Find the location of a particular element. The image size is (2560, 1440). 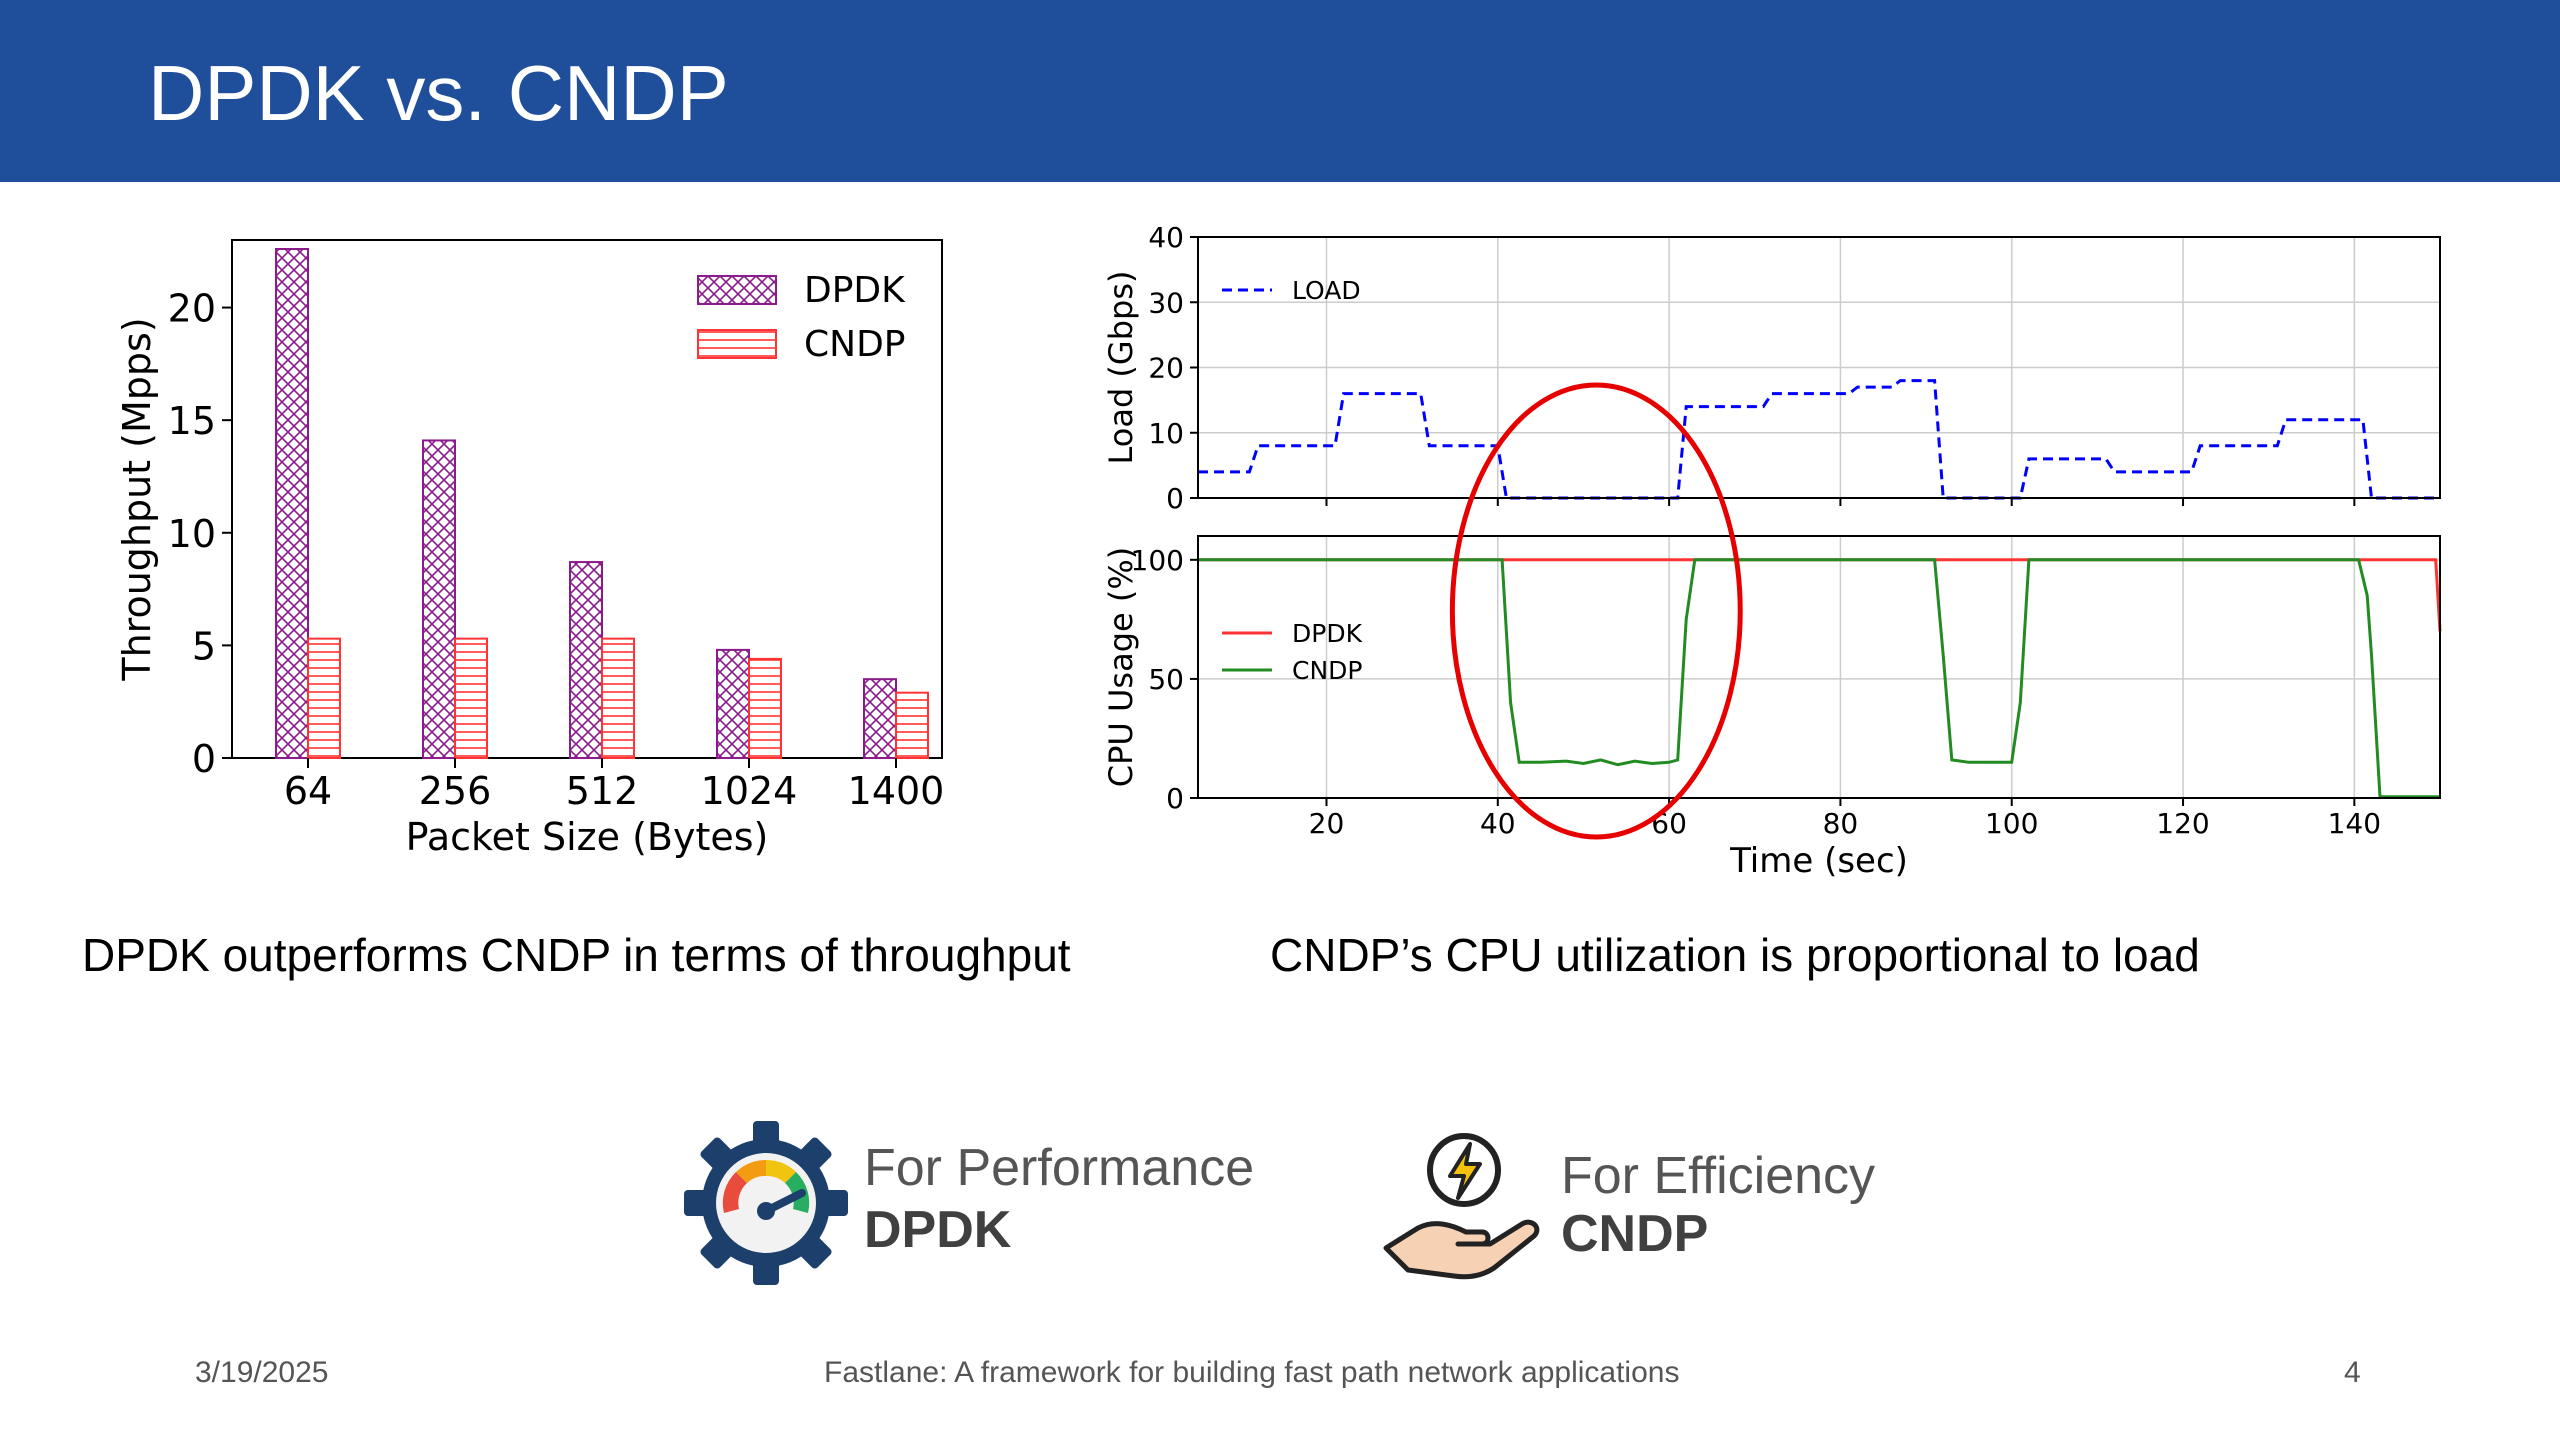

cpu-y-tick-label: 0 is located at coordinates (1175, 798).